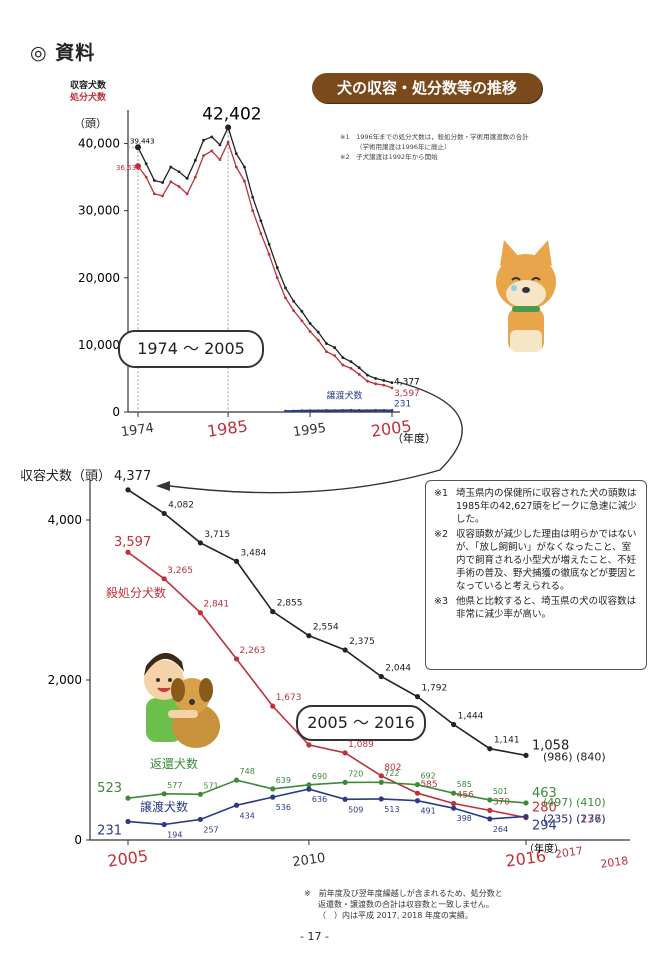  Describe the element at coordinates (78, 840) in the screenshot. I see `bottom-y-tick-label: 0` at that location.